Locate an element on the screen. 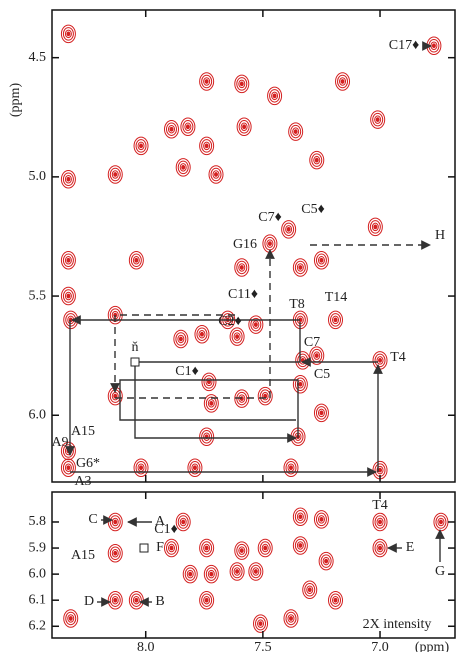 The width and height of the screenshot is (468, 652). x-tick-label: 7.0 is located at coordinates (380, 646).